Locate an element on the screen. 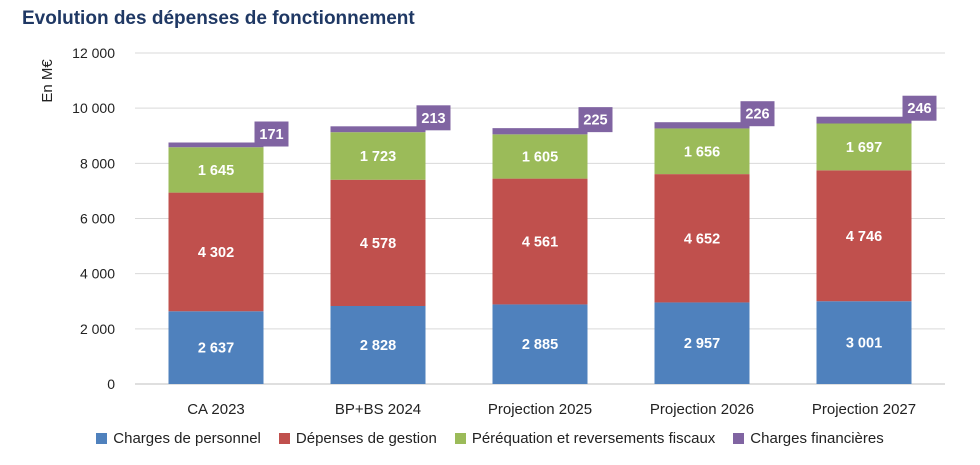 The width and height of the screenshot is (980, 465). data-label: 4 302 is located at coordinates (216, 253).